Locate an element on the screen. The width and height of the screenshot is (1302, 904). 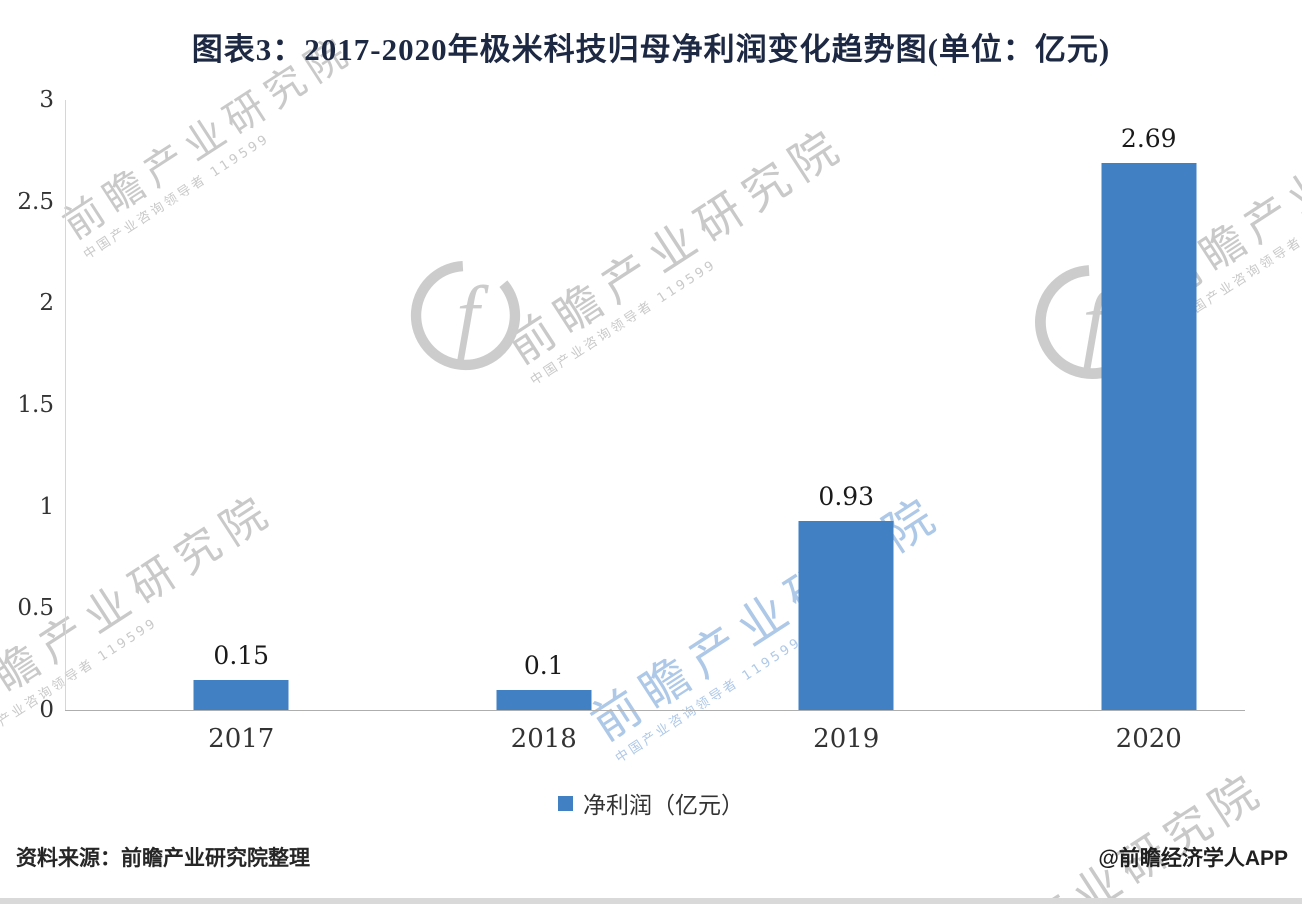
y-tick-label: 0 is located at coordinates (46, 710).